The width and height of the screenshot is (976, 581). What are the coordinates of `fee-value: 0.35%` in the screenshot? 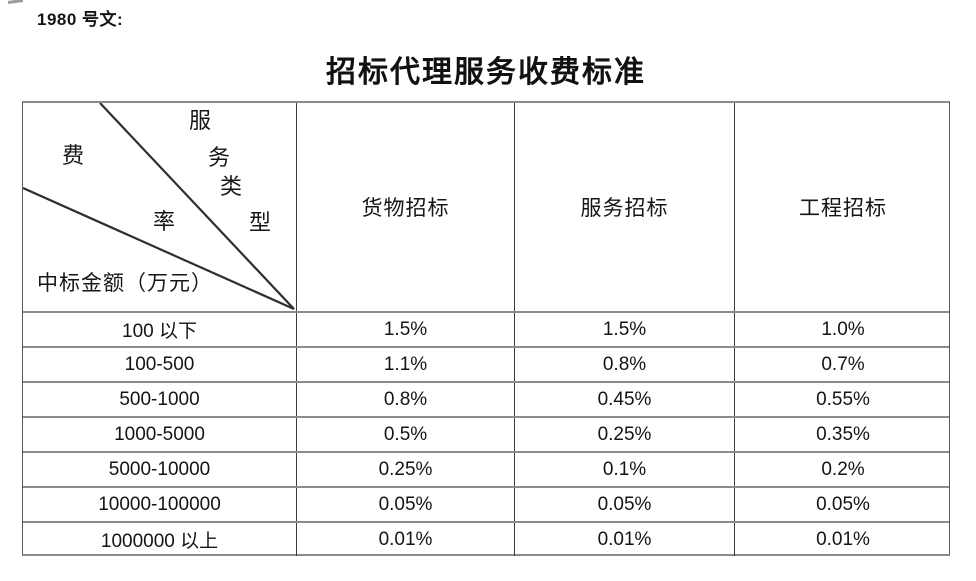 It's located at (842, 434).